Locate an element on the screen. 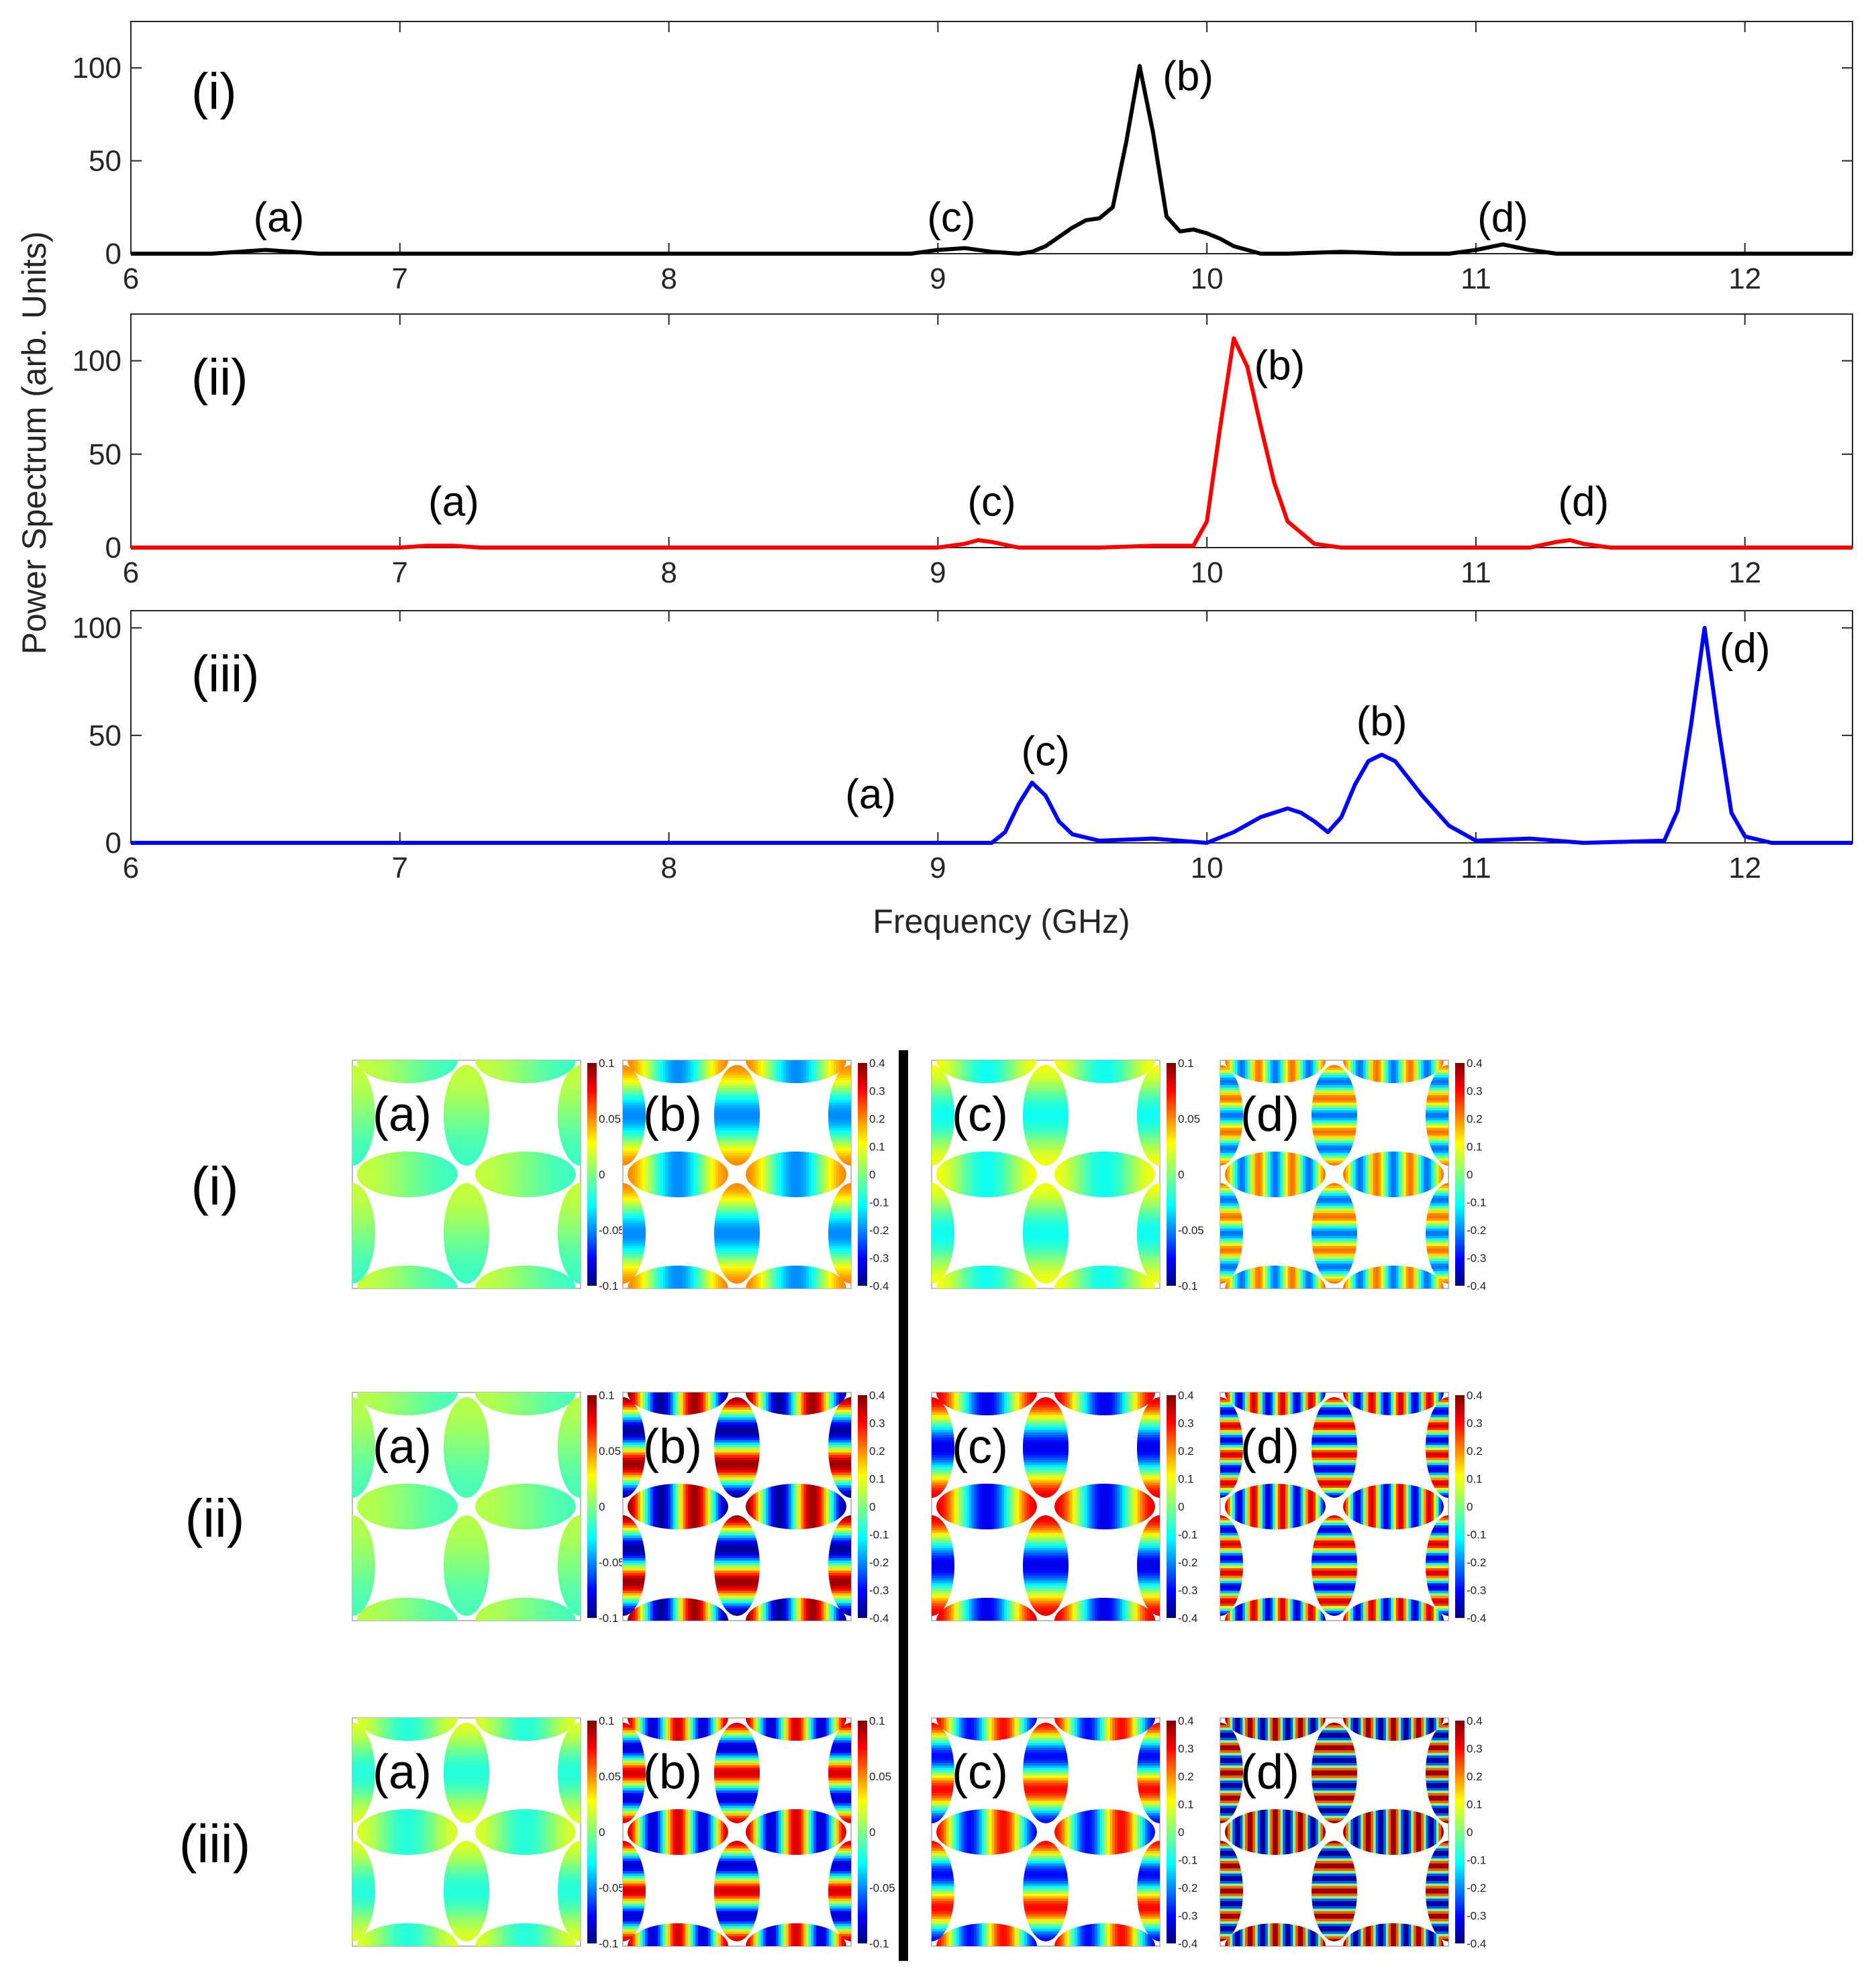 The height and width of the screenshot is (1981, 1876). colorbar-tick-label: -0.3 is located at coordinates (1187, 1591).